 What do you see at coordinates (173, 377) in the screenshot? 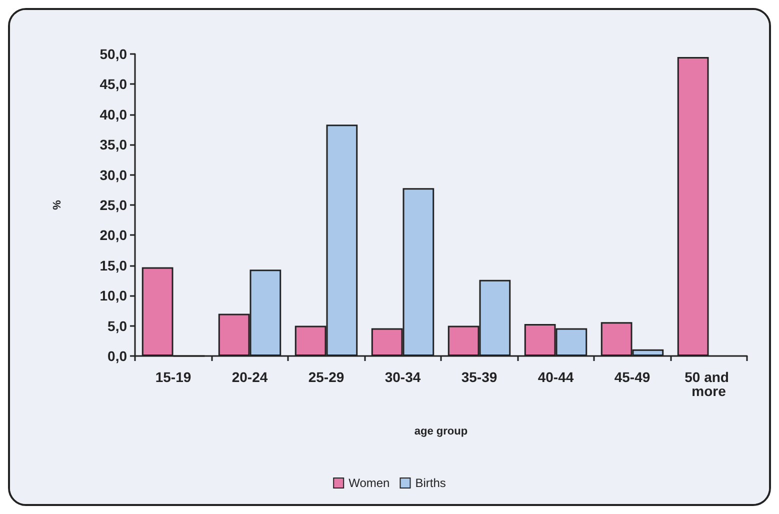
I see `x-tick-label: 15-19` at bounding box center [173, 377].